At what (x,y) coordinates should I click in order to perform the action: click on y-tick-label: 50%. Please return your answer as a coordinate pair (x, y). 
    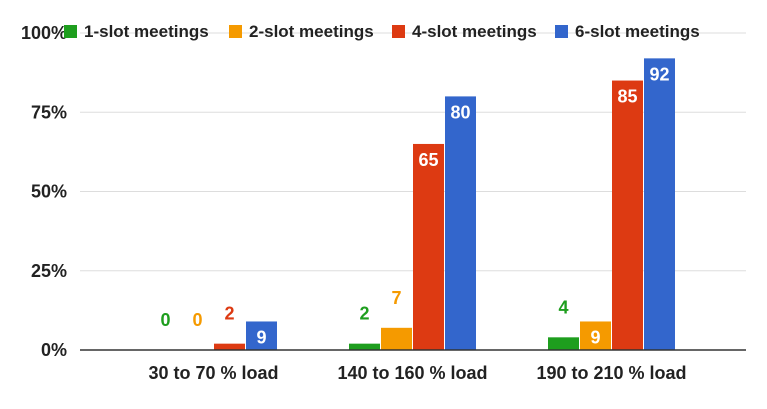
    Looking at the image, I should click on (49, 192).